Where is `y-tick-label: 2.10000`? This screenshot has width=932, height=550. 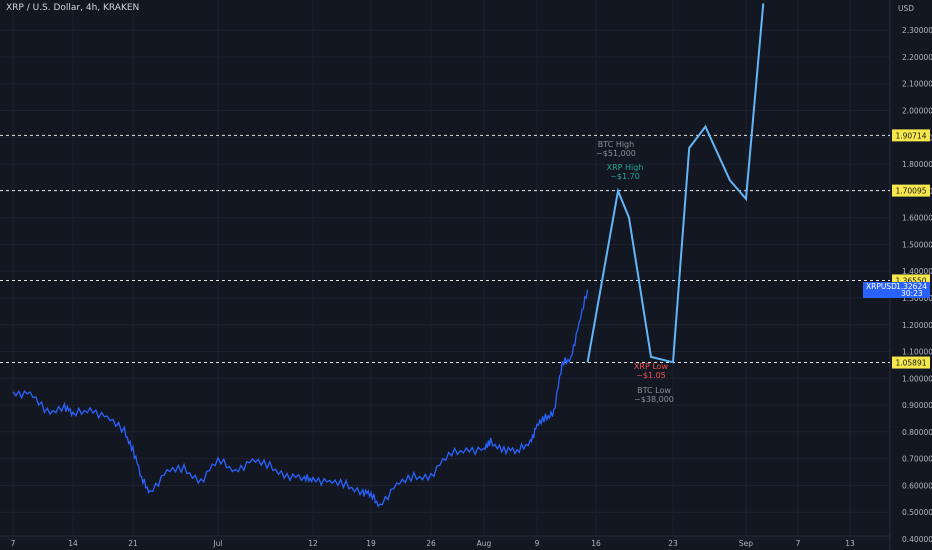
y-tick-label: 2.10000 is located at coordinates (917, 84).